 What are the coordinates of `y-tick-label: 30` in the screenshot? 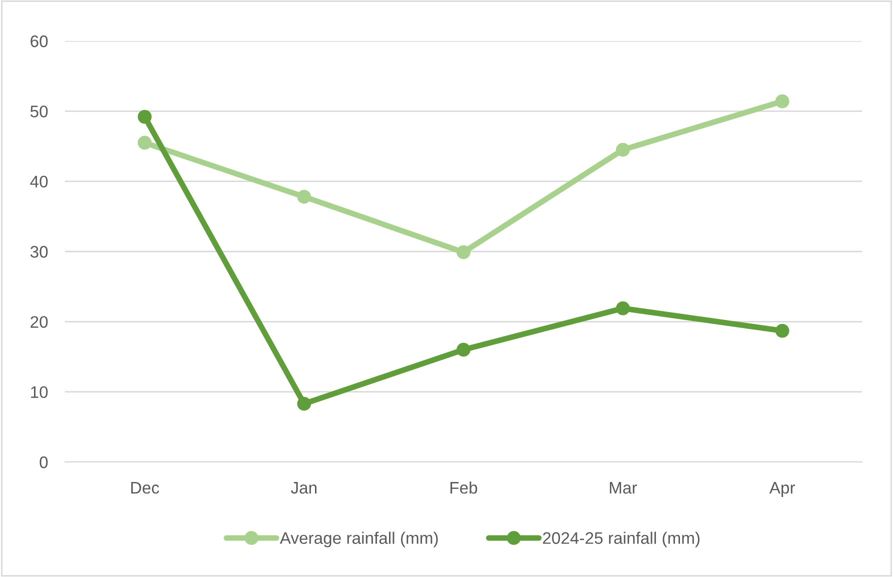 It's located at (39, 252).